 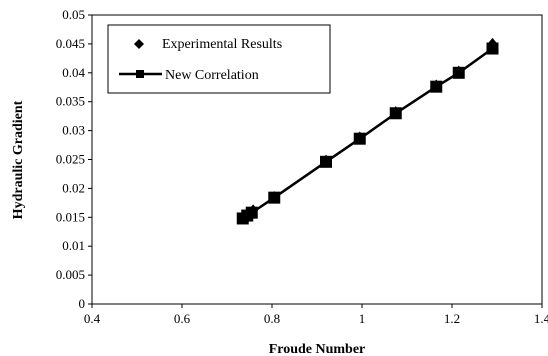 I want to click on legend: Experimental Results New Correlation, so click(x=219, y=59).